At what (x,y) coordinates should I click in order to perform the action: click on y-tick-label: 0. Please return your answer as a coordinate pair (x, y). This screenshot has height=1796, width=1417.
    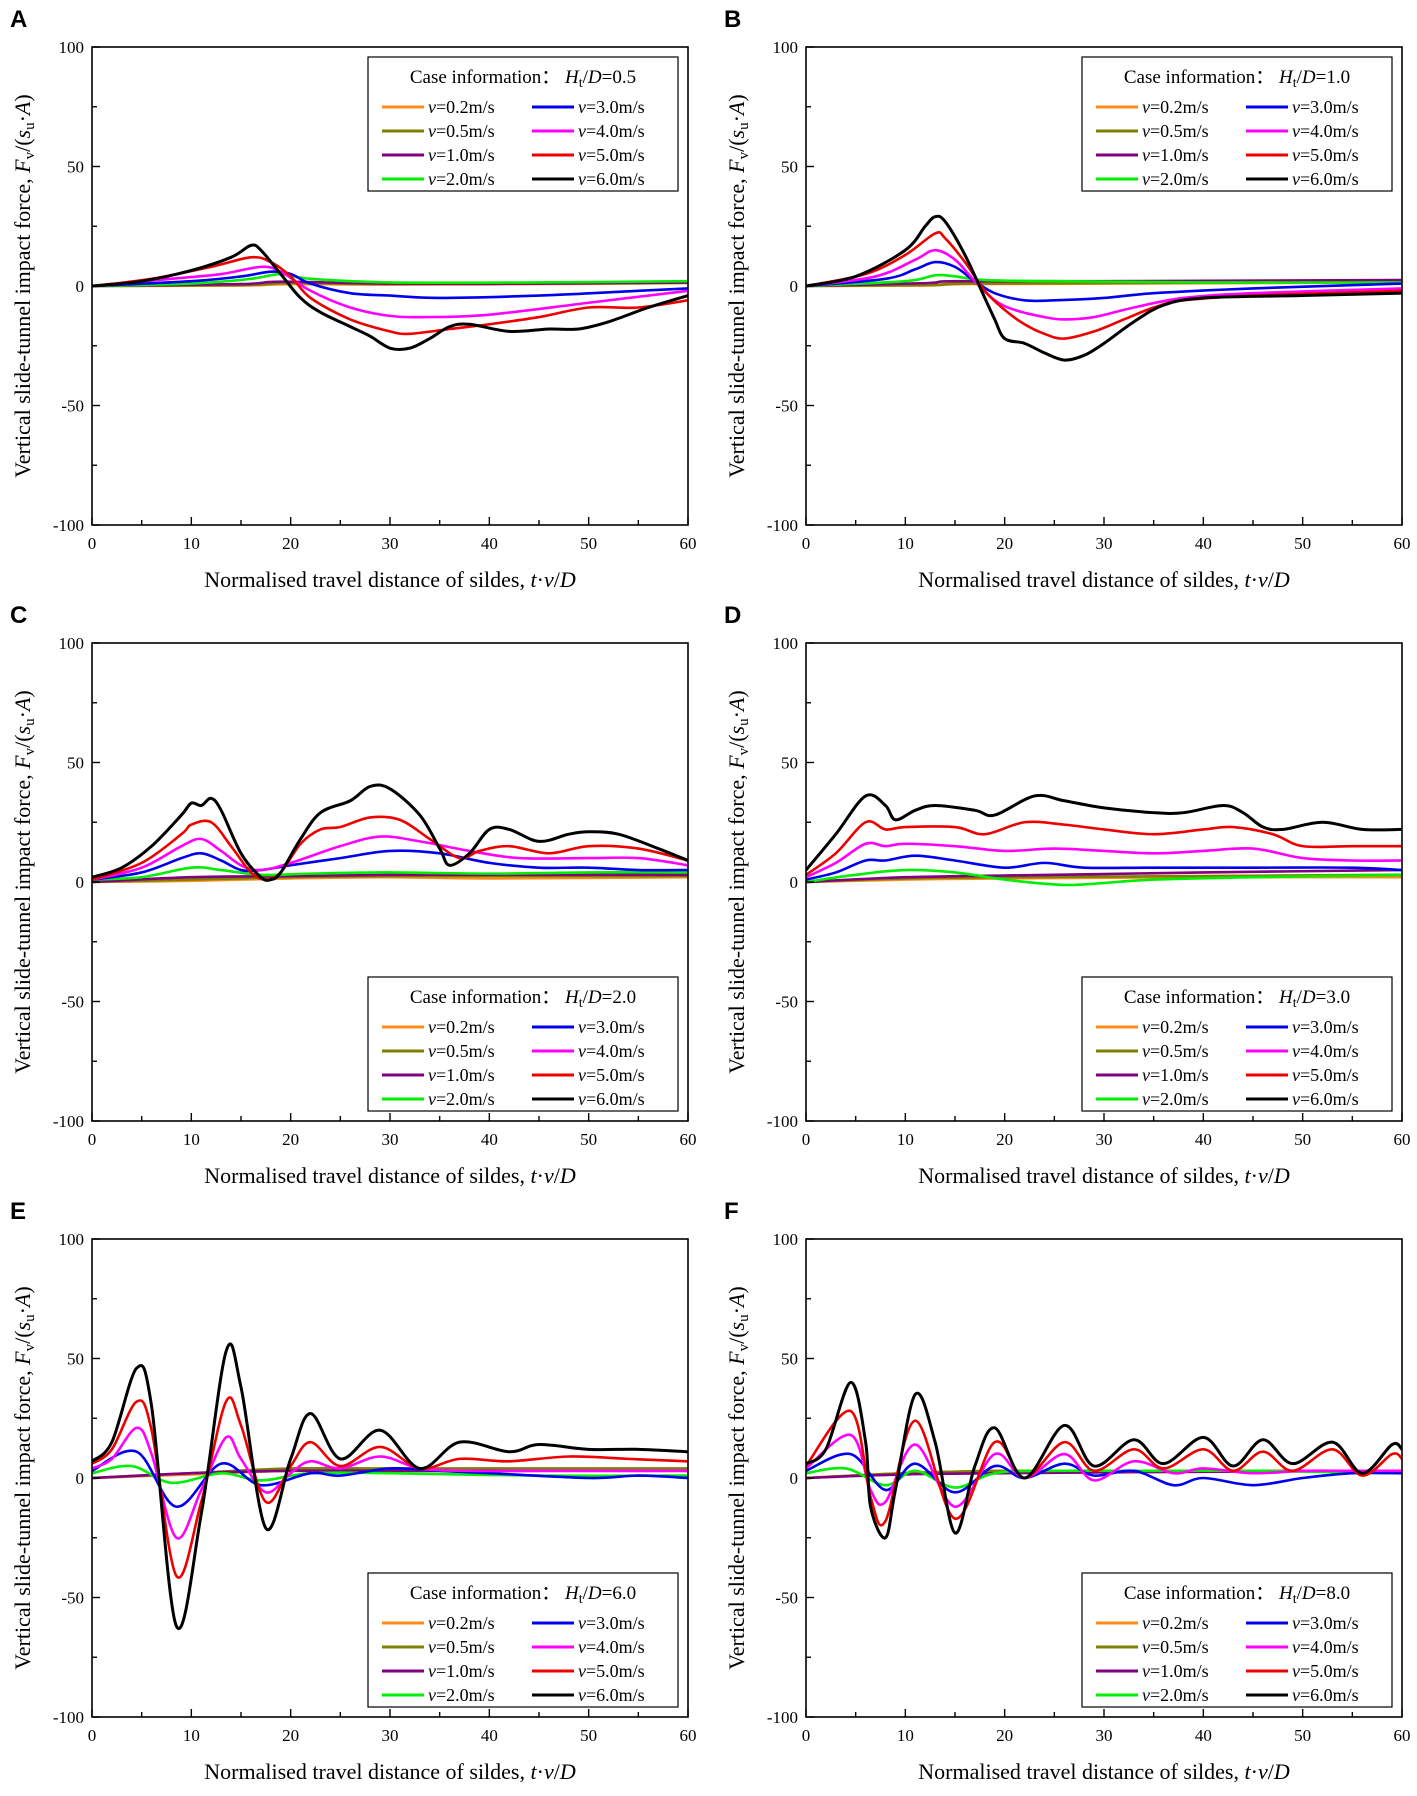
    Looking at the image, I should click on (794, 1478).